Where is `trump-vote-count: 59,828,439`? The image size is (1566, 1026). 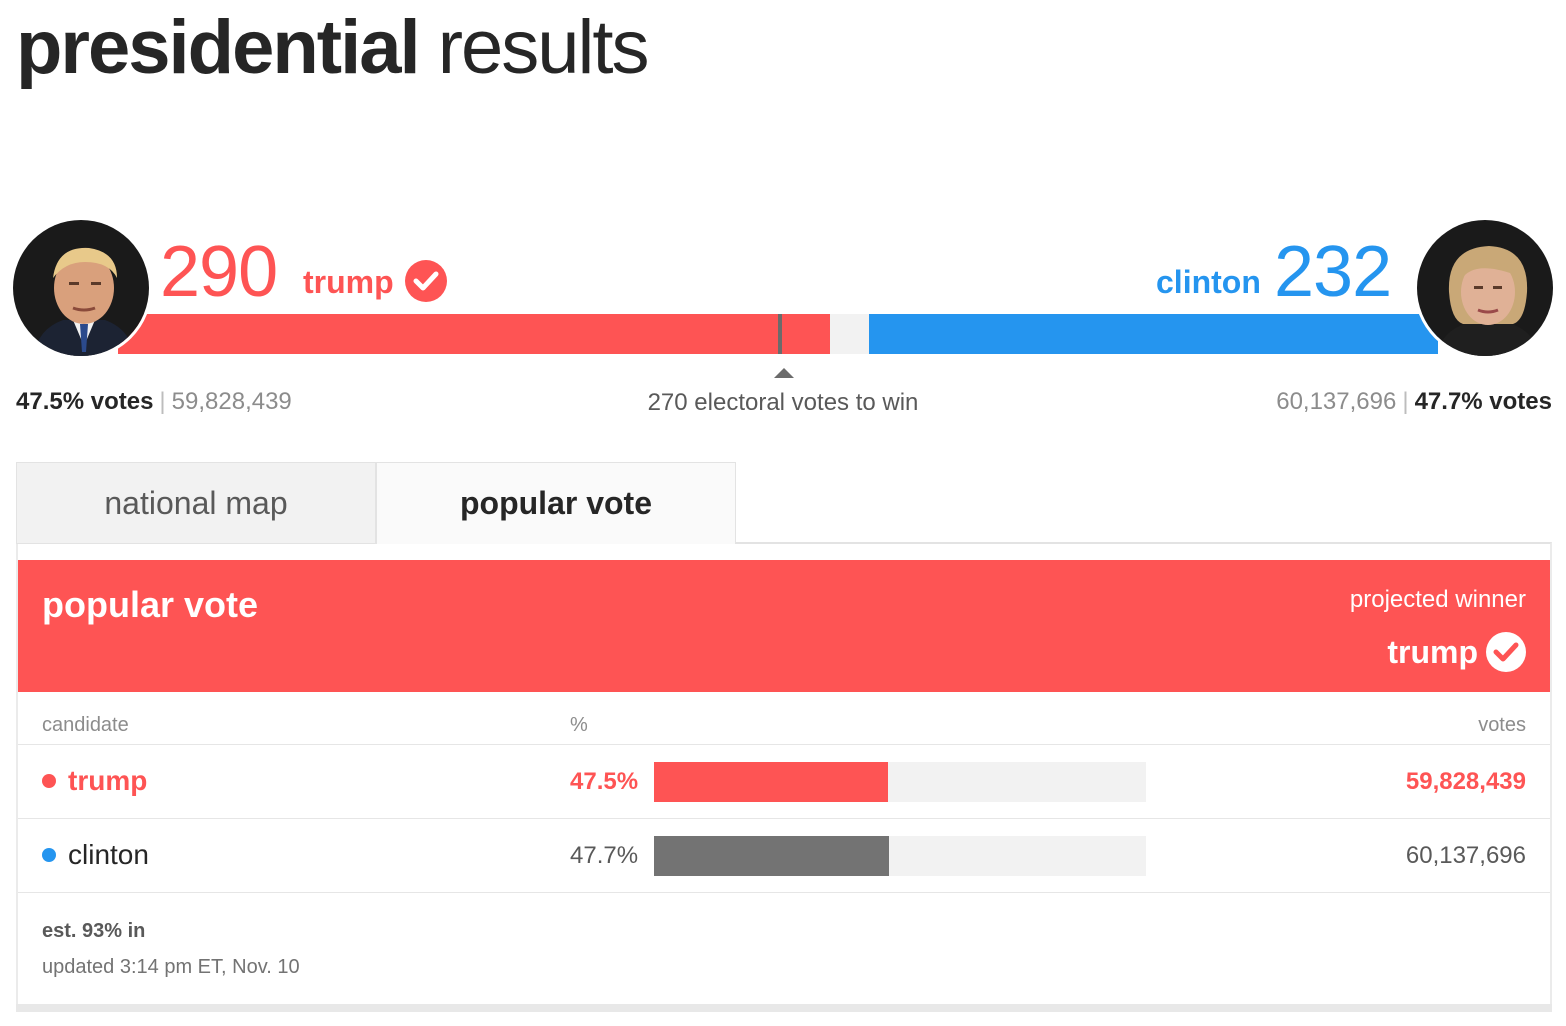 trump-vote-count: 59,828,439 is located at coordinates (231, 401).